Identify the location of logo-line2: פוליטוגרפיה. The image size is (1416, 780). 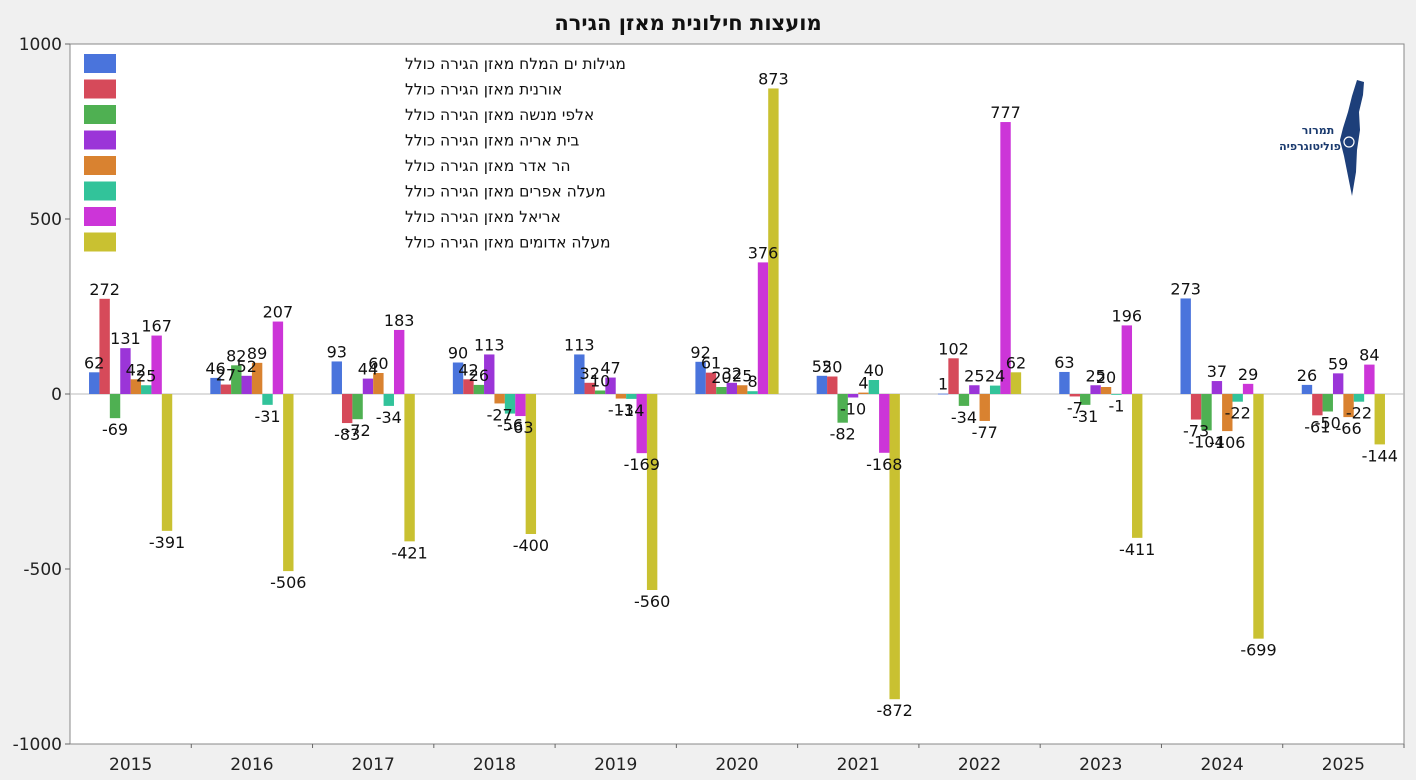
(1310, 146).